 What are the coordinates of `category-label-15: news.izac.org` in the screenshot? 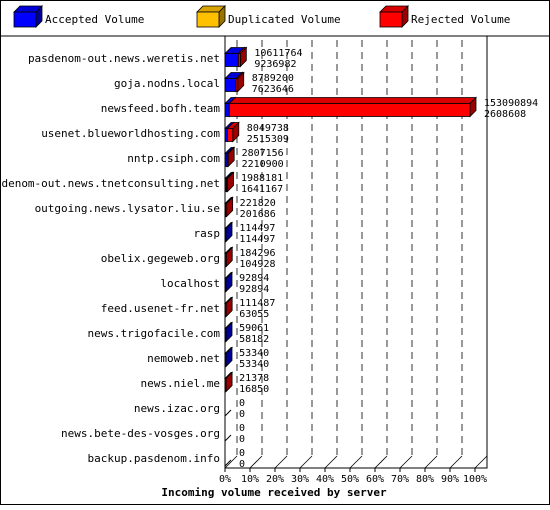 It's located at (177, 408).